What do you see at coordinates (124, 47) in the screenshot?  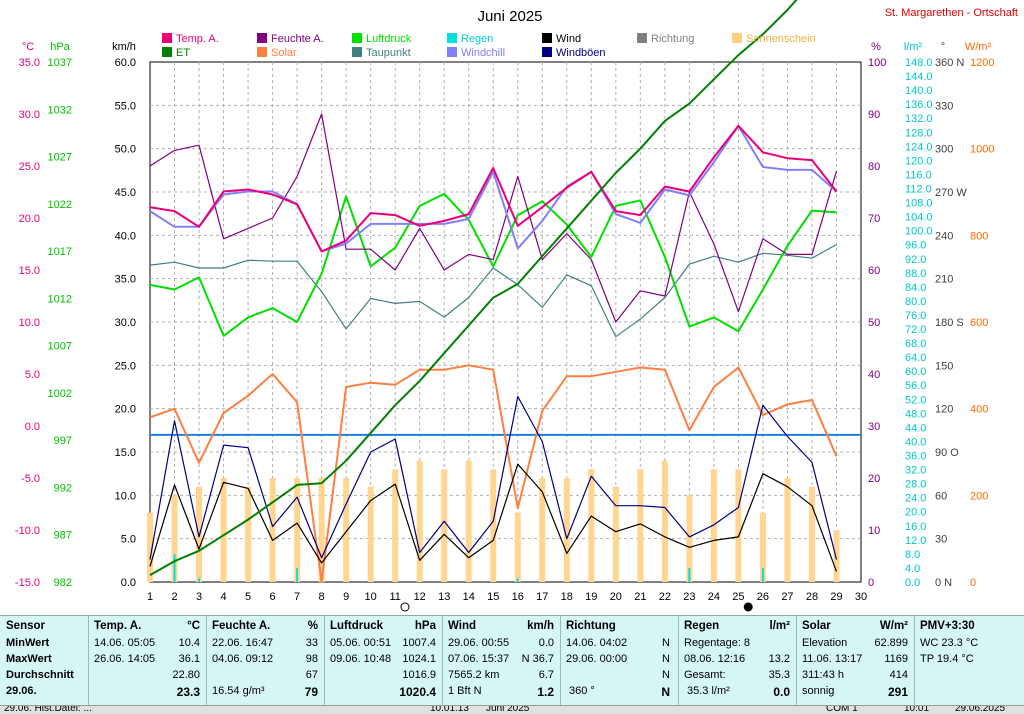 I see `axis-unit-left: km/h` at bounding box center [124, 47].